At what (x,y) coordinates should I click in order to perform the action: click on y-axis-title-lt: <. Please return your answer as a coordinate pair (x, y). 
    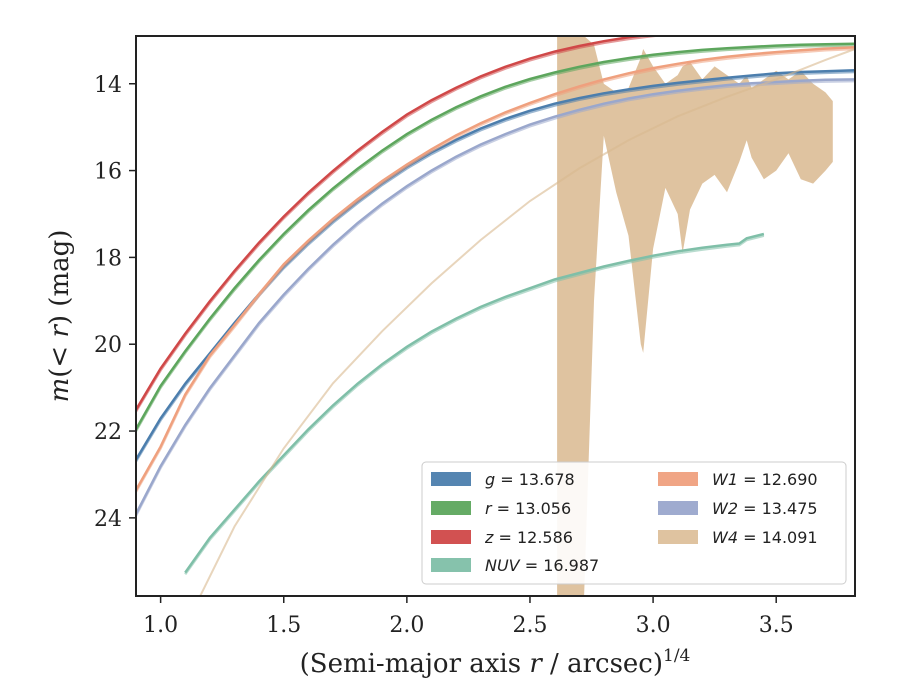
    Looking at the image, I should click on (60, 353).